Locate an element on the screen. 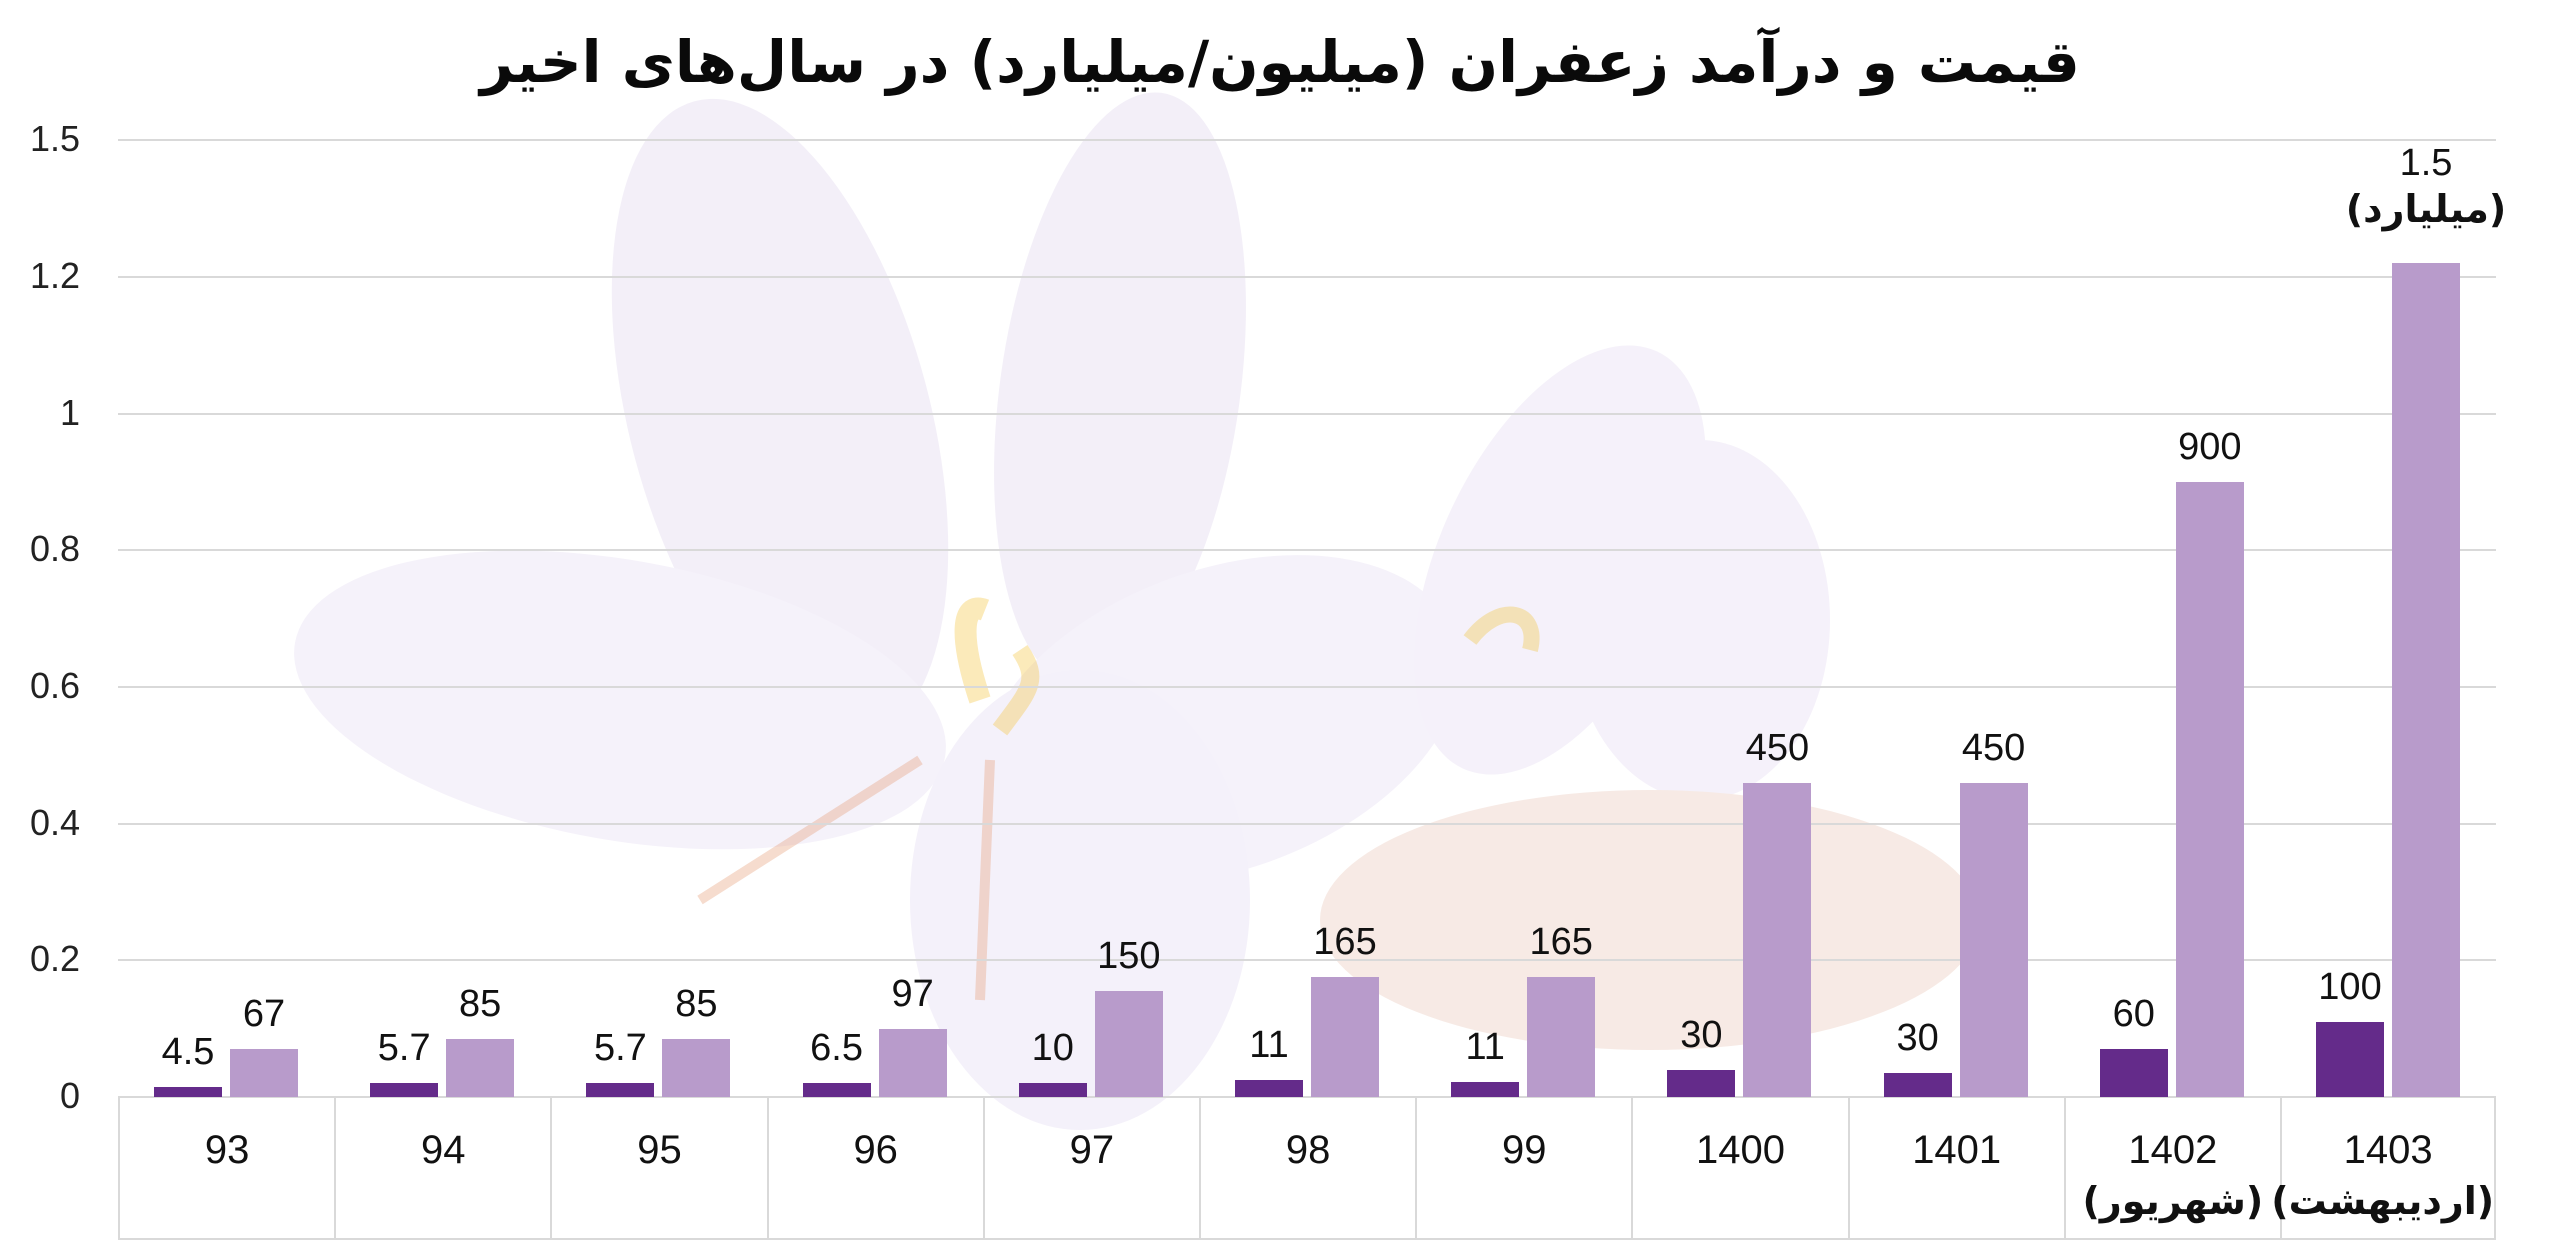  x-tick-label: 93 is located at coordinates (227, 1150).